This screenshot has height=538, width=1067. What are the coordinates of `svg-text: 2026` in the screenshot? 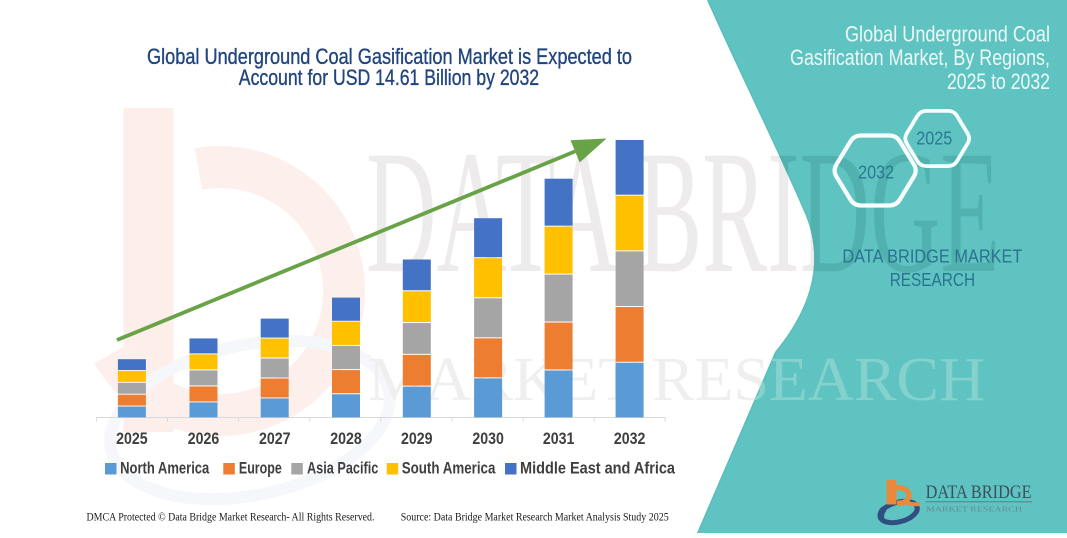 It's located at (204, 438).